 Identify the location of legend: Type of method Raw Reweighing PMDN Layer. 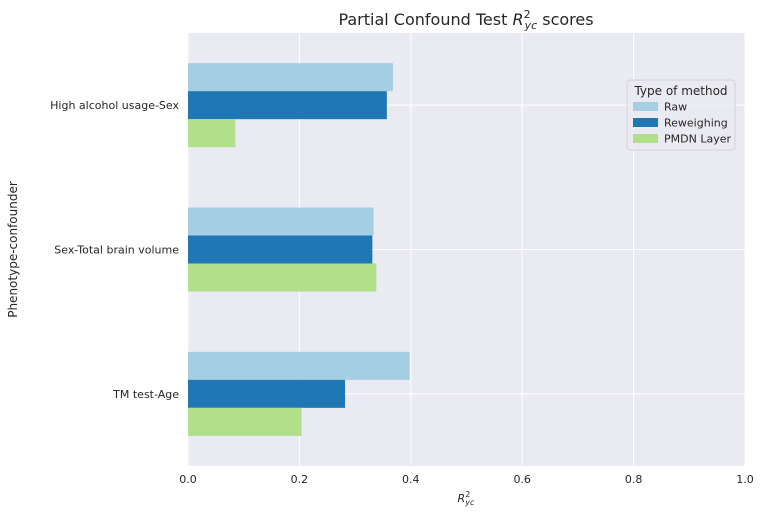
(681, 115).